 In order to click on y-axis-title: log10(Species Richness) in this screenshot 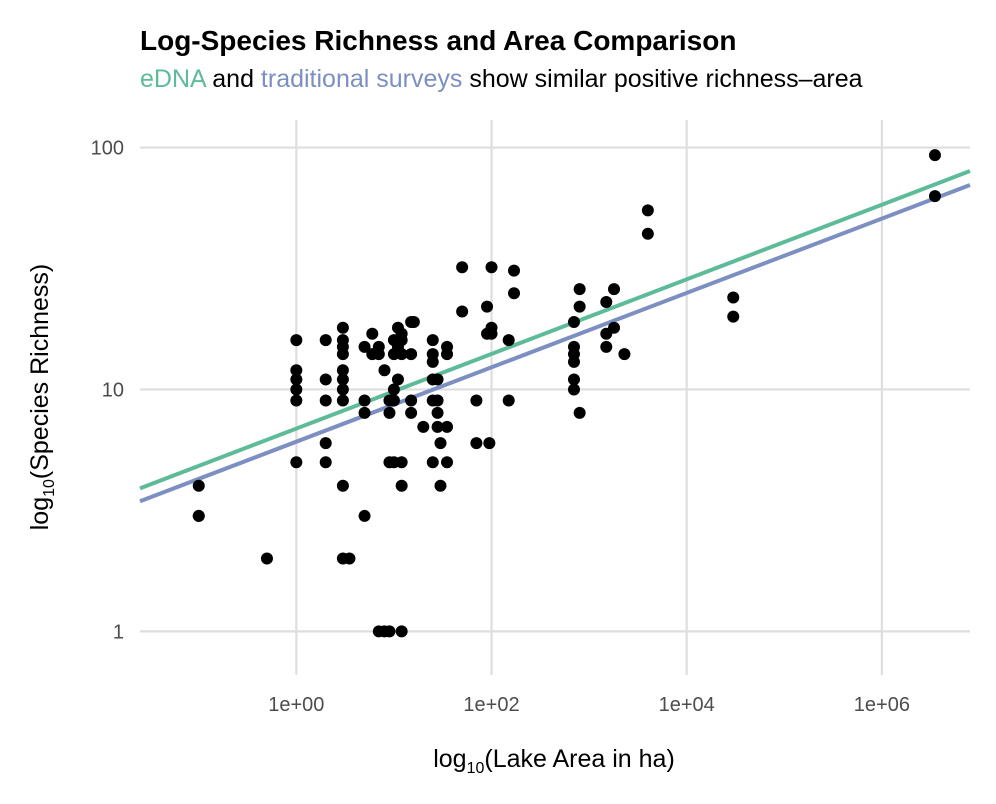, I will do `click(42, 397)`.